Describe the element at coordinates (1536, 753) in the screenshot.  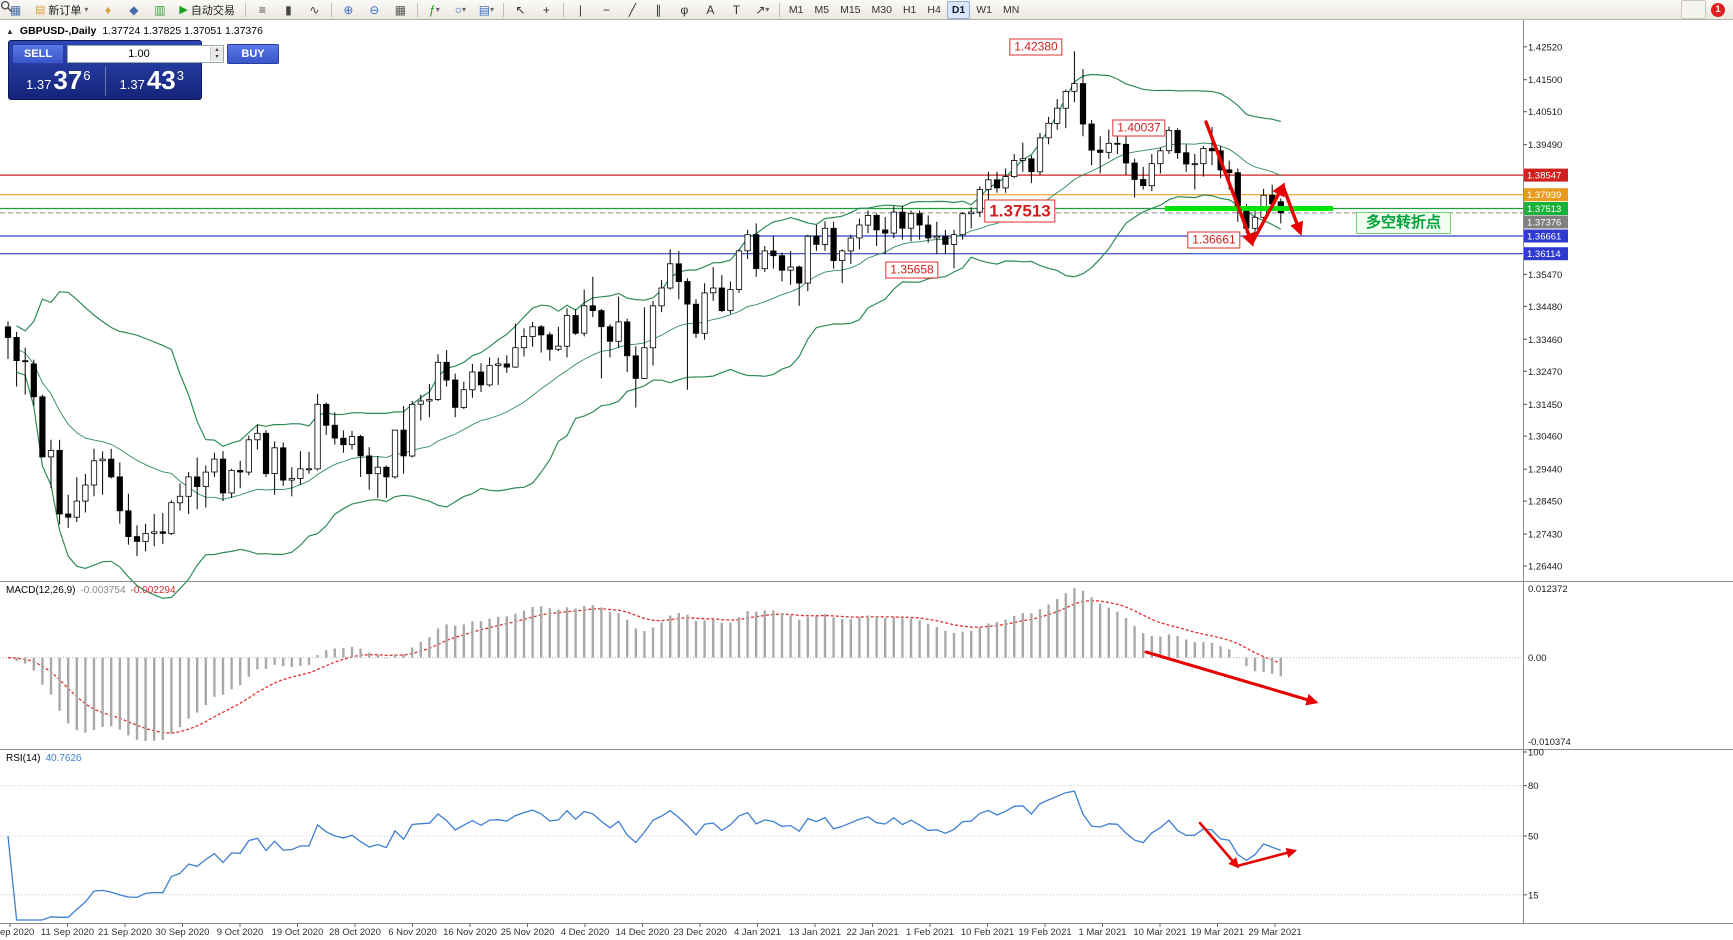
I see `svg-text: 100` at that location.